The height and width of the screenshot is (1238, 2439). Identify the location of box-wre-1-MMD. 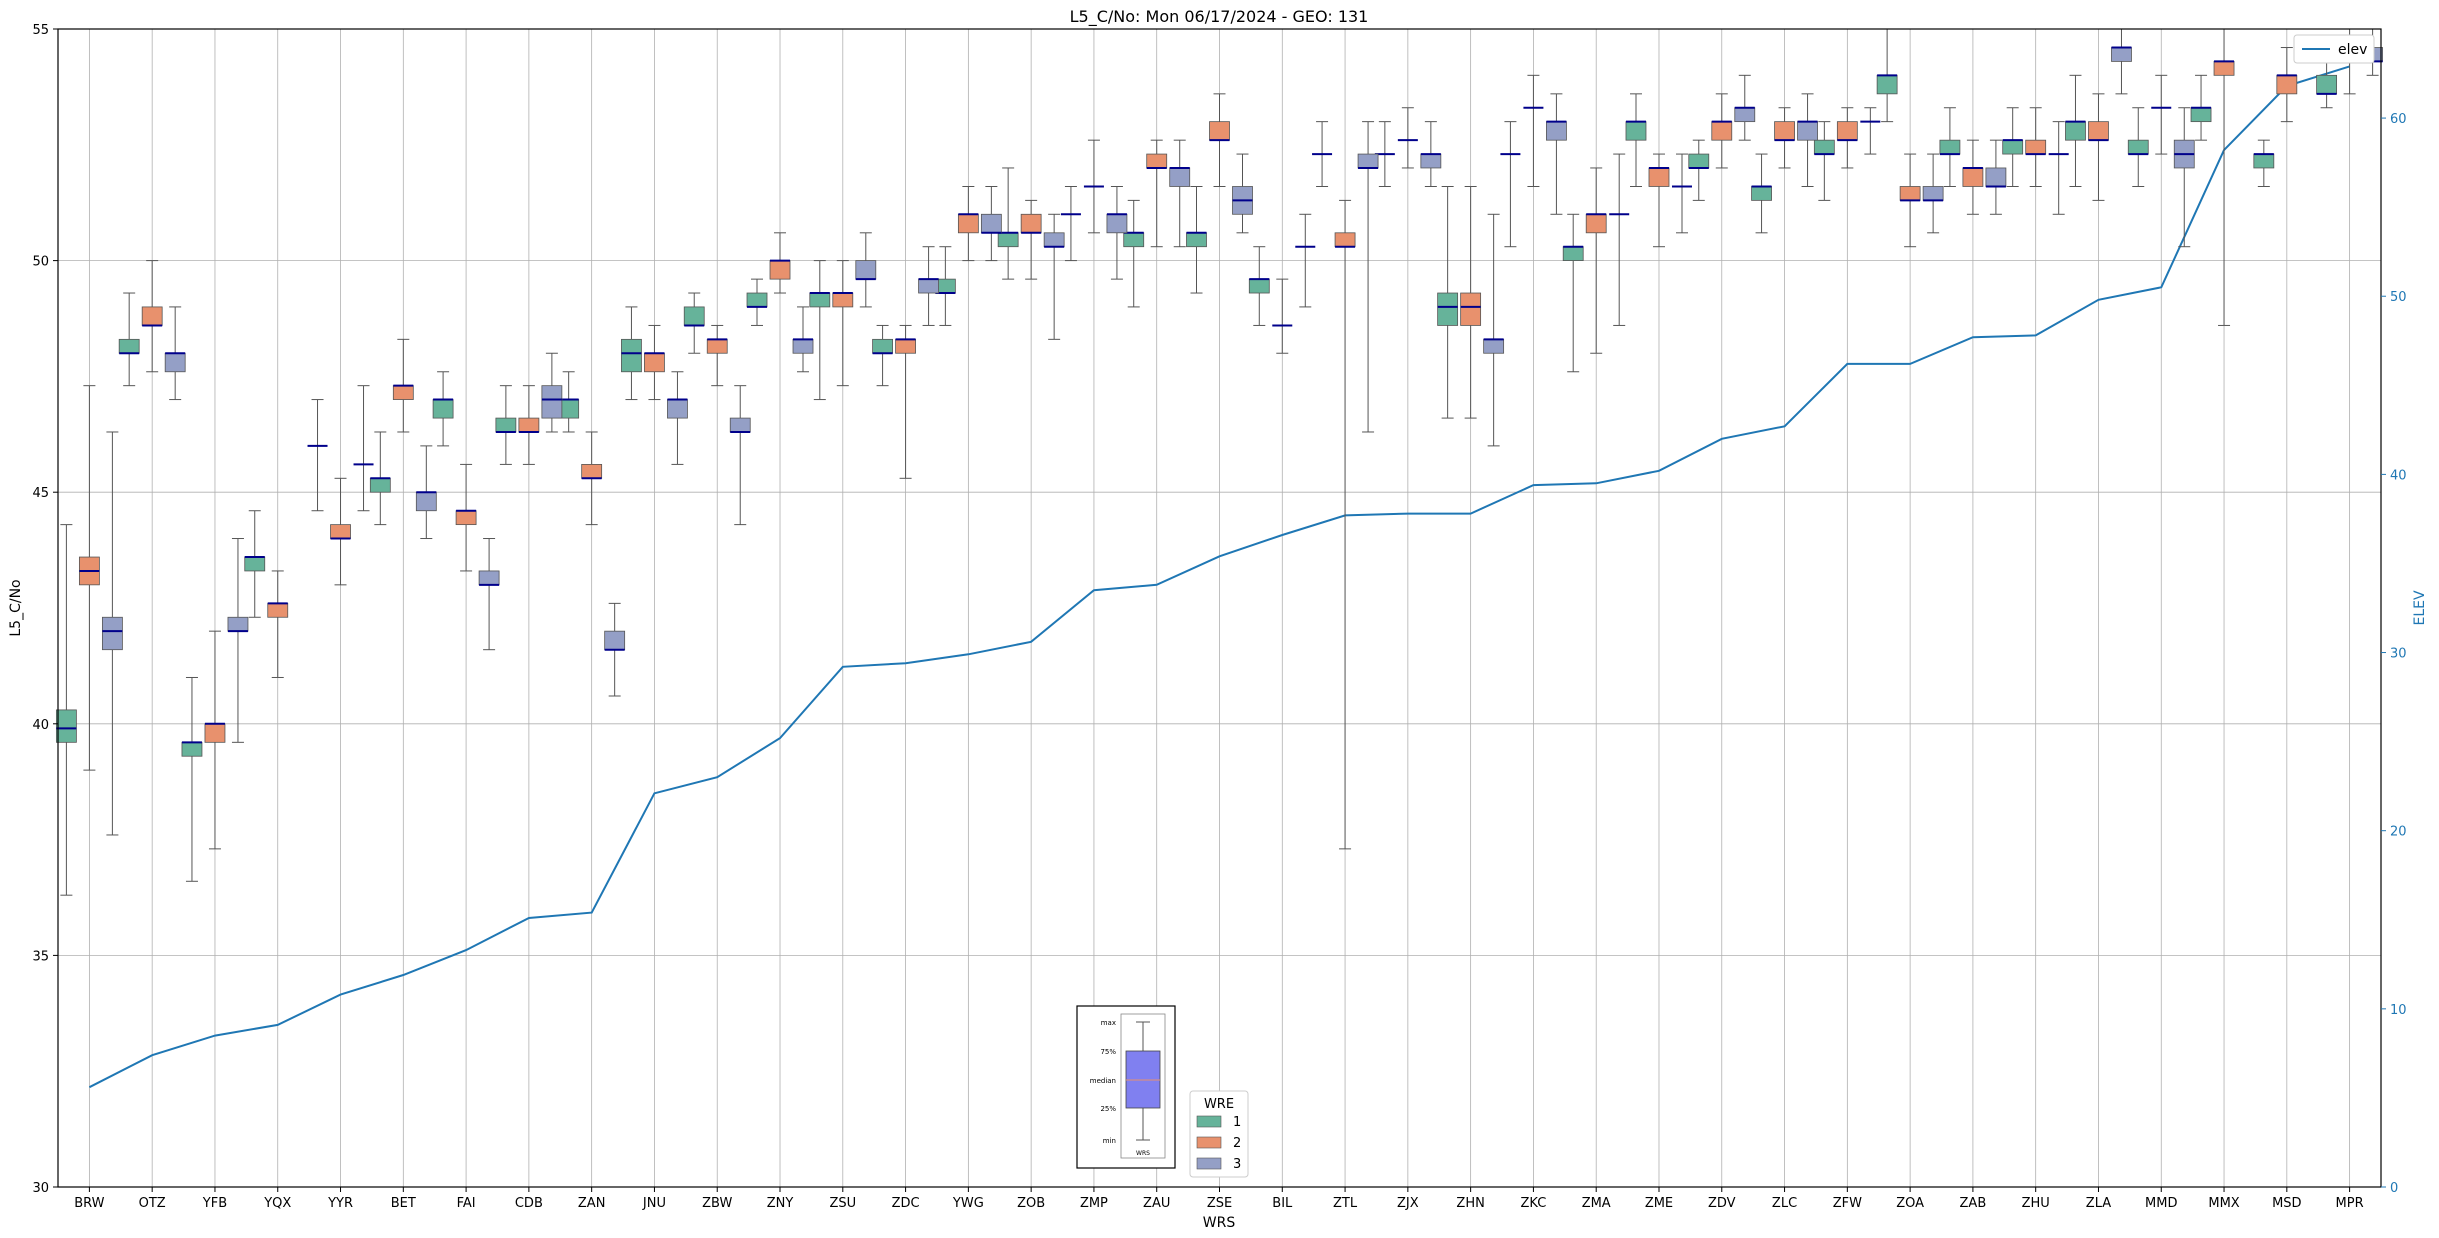
(2138, 147).